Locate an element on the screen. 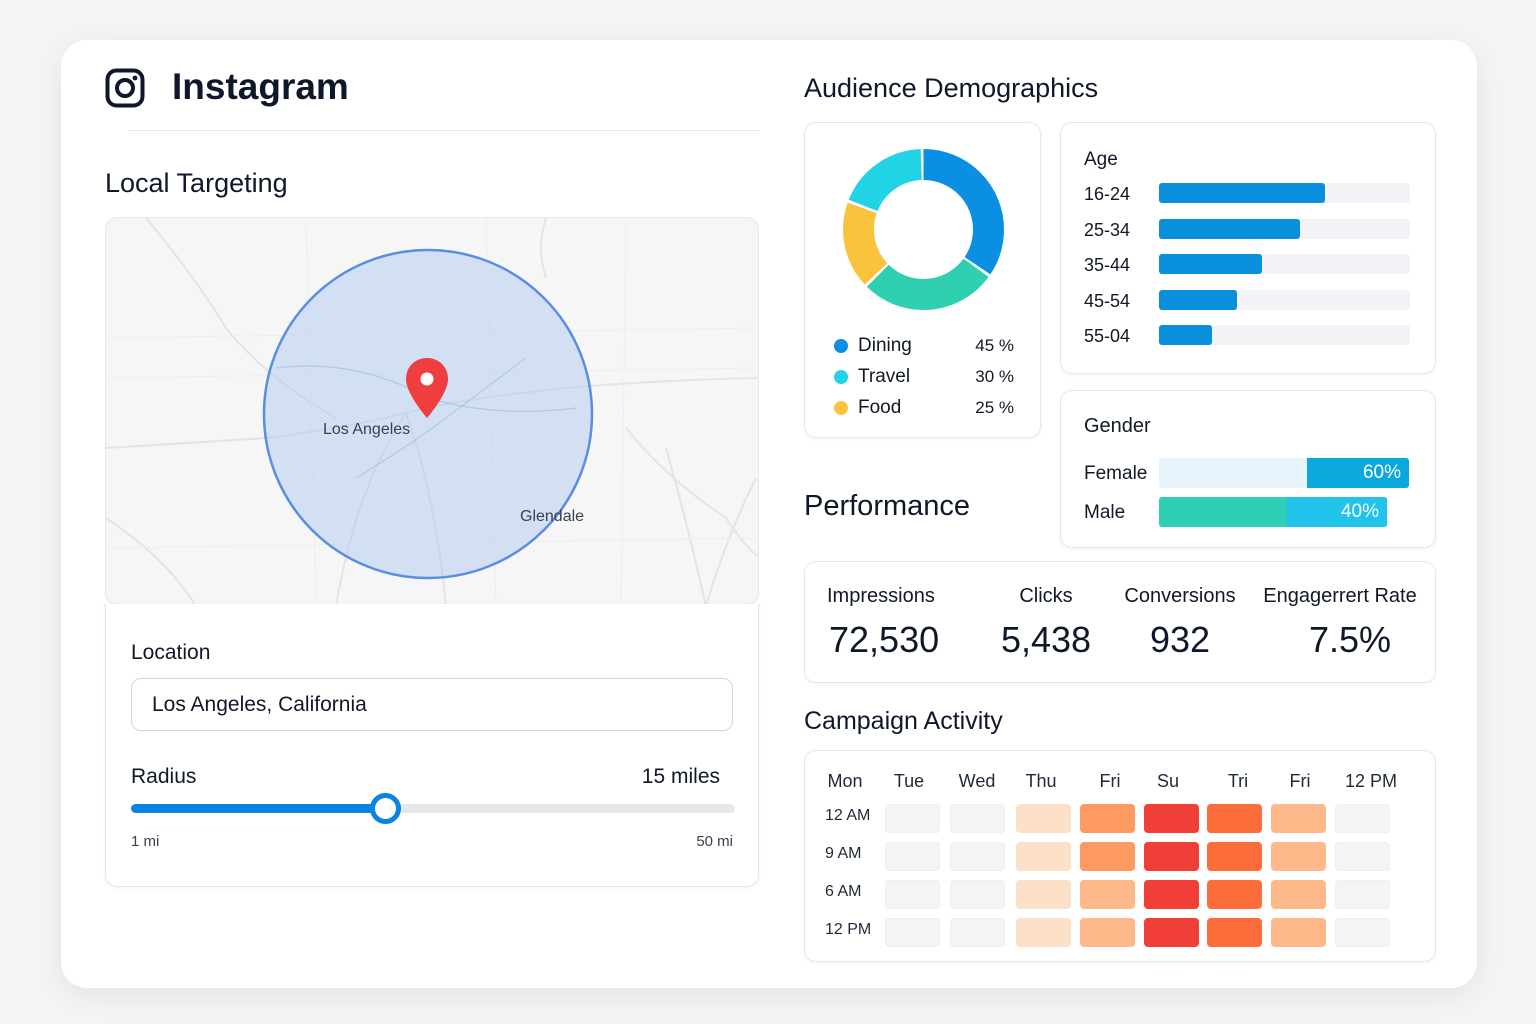  age-bar-fill is located at coordinates (1198, 299).